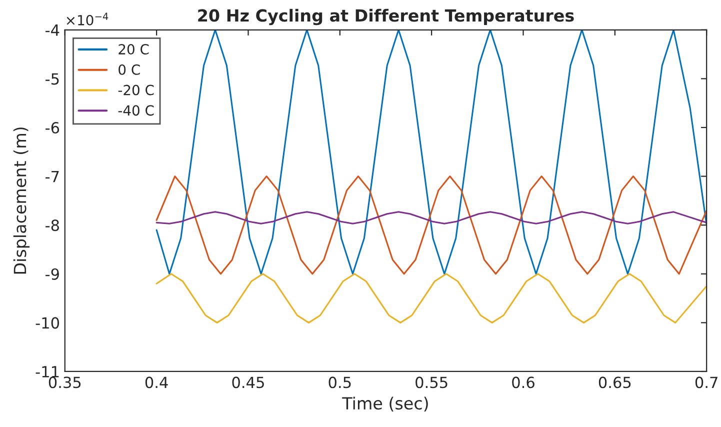  Describe the element at coordinates (53, 30) in the screenshot. I see `y-tick-label: -4` at that location.